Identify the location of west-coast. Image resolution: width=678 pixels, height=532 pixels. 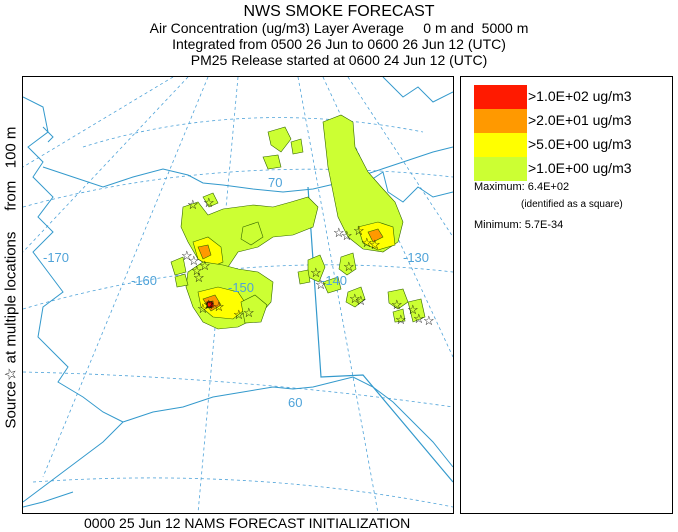
(73, 259).